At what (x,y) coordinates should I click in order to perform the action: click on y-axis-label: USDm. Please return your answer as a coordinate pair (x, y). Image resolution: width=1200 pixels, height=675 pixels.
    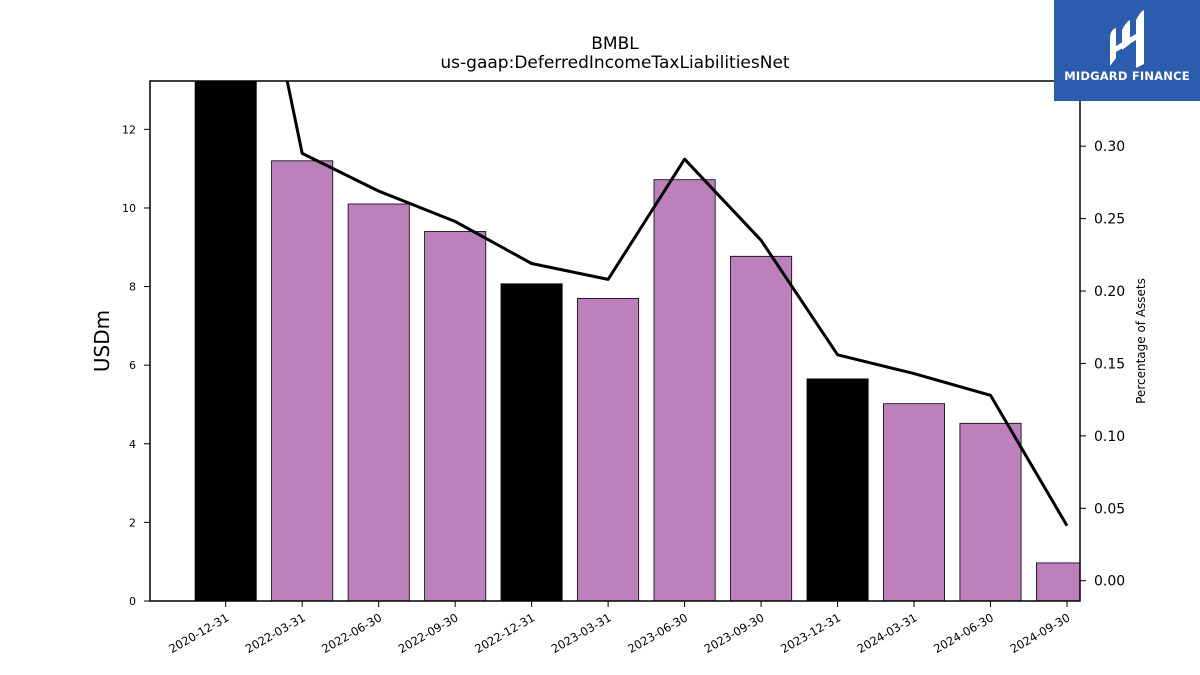
    Looking at the image, I should click on (102, 341).